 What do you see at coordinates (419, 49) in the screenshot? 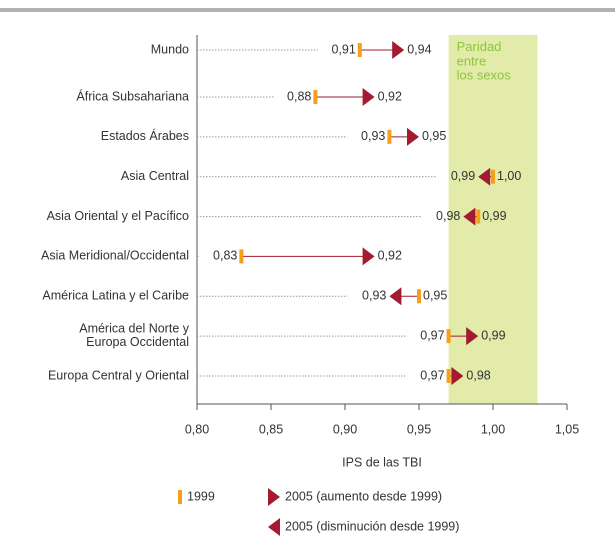
I see `value-label-2005: 0,94` at bounding box center [419, 49].